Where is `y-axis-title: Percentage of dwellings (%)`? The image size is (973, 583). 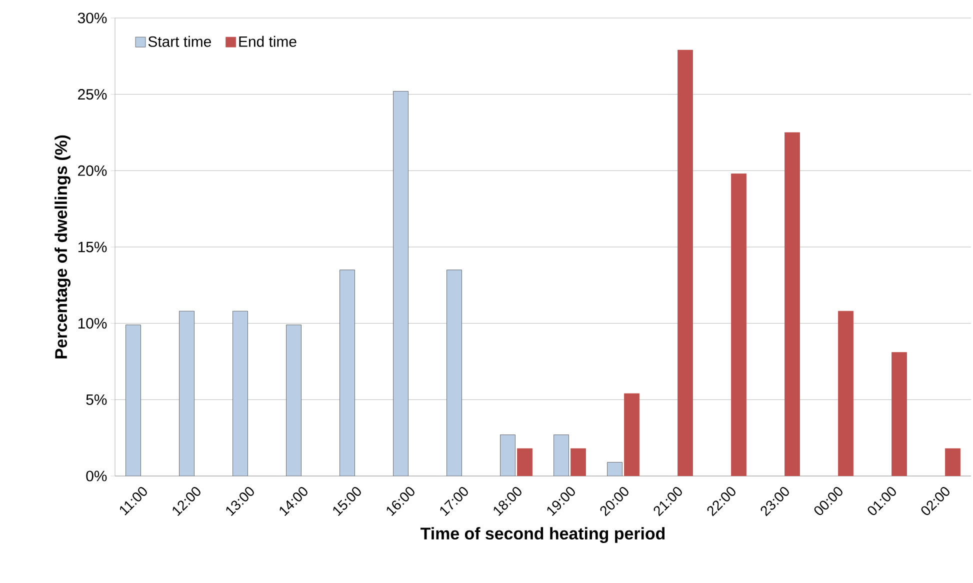
y-axis-title: Percentage of dwellings (%) is located at coordinates (62, 246).